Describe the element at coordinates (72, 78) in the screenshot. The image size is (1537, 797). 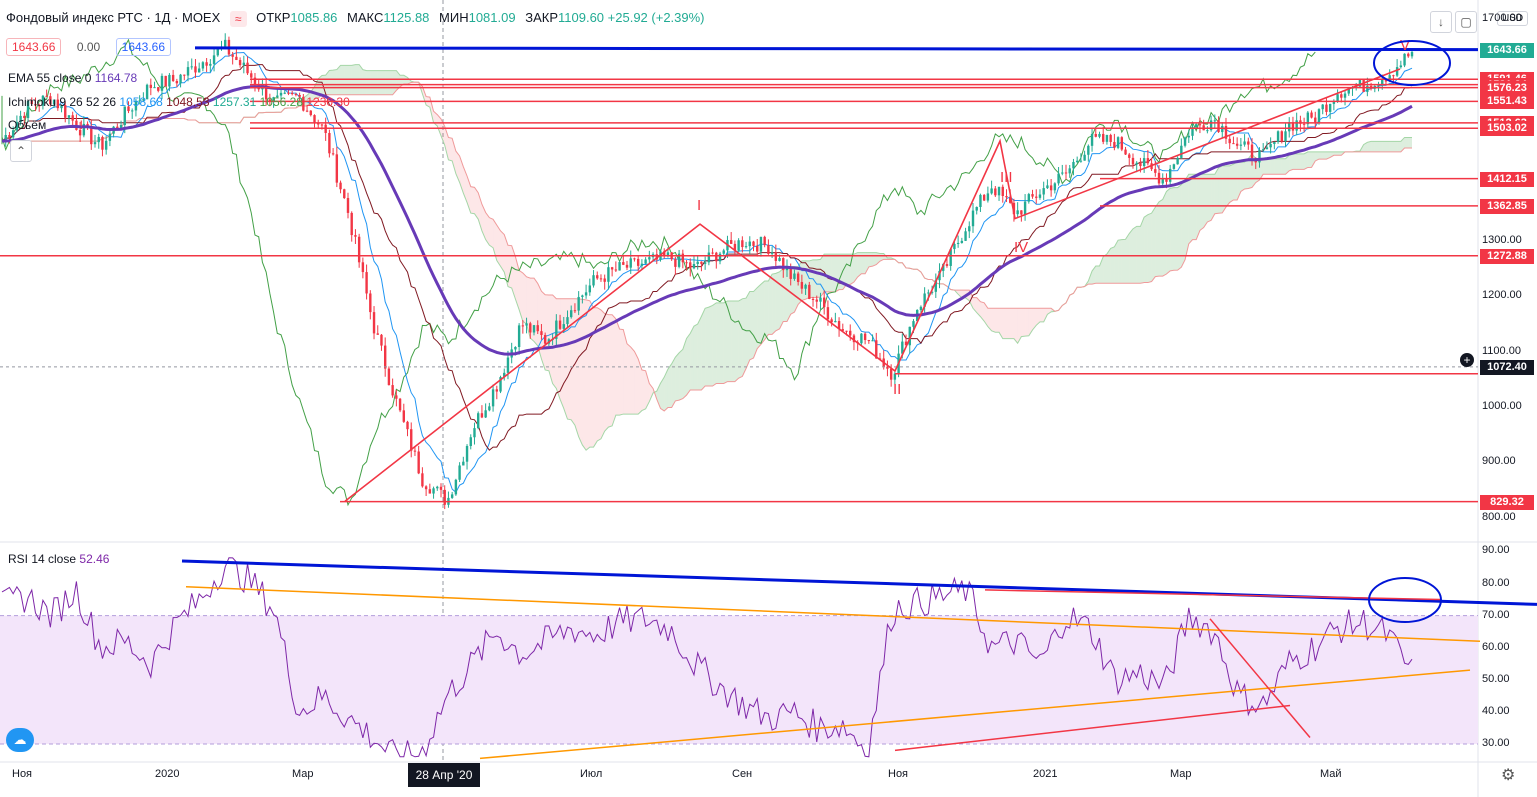
I see `ema-legend: EMA 55 close 0 1164.78` at that location.